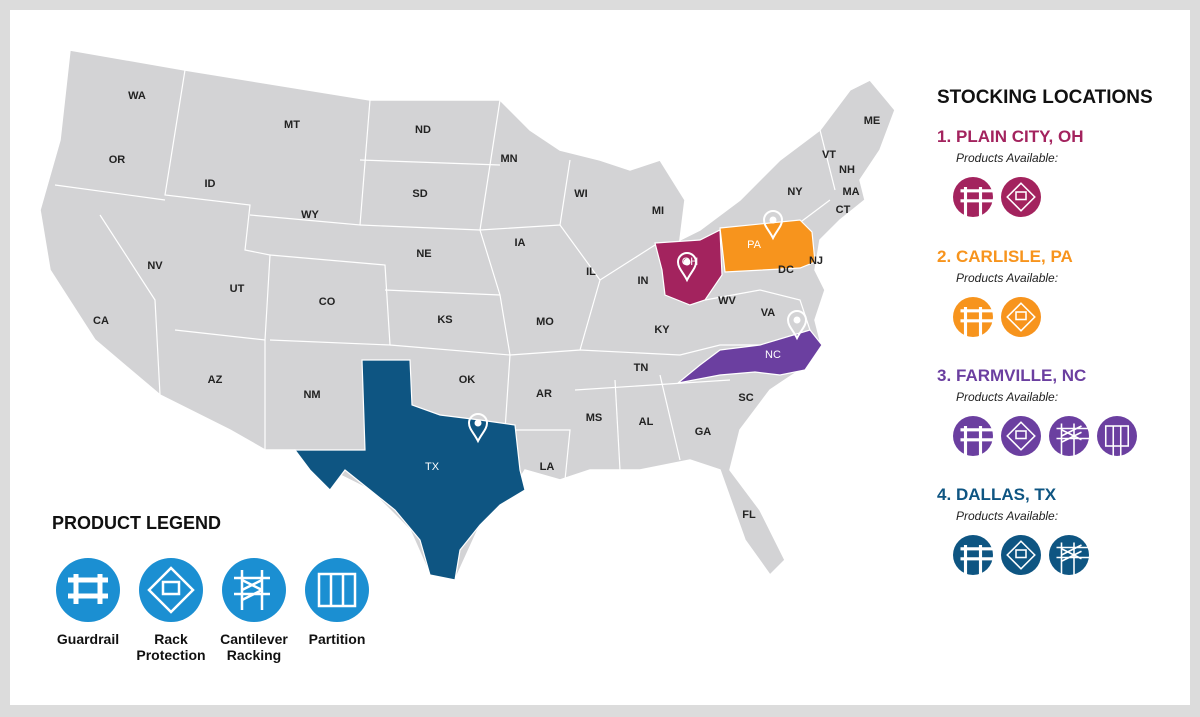 This screenshot has width=1200, height=717. Describe the element at coordinates (545, 322) in the screenshot. I see `state-label: MO` at that location.